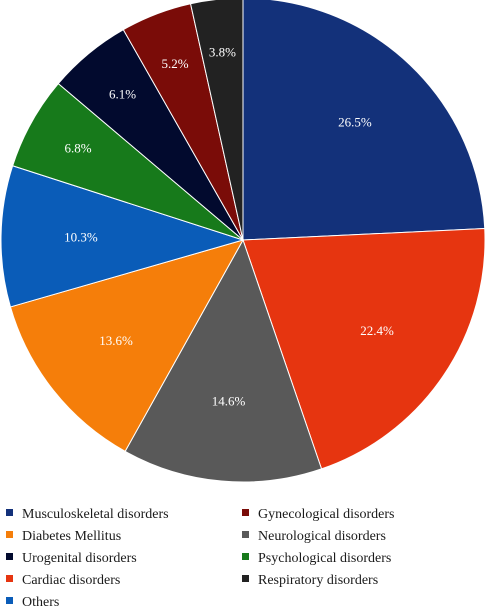 The image size is (485, 606). What do you see at coordinates (95, 514) in the screenshot?
I see `legend-label: Musculoskeletal disorders` at bounding box center [95, 514].